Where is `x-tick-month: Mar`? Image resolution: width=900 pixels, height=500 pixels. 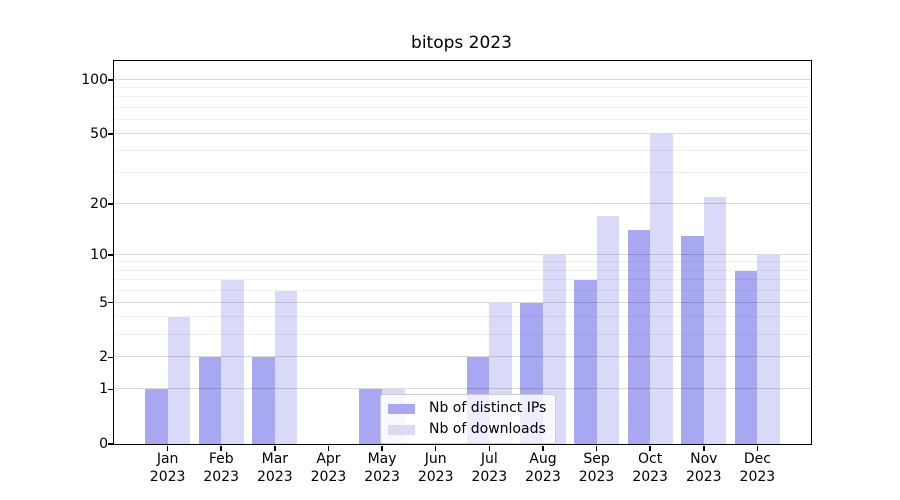 x-tick-month: Mar is located at coordinates (275, 459).